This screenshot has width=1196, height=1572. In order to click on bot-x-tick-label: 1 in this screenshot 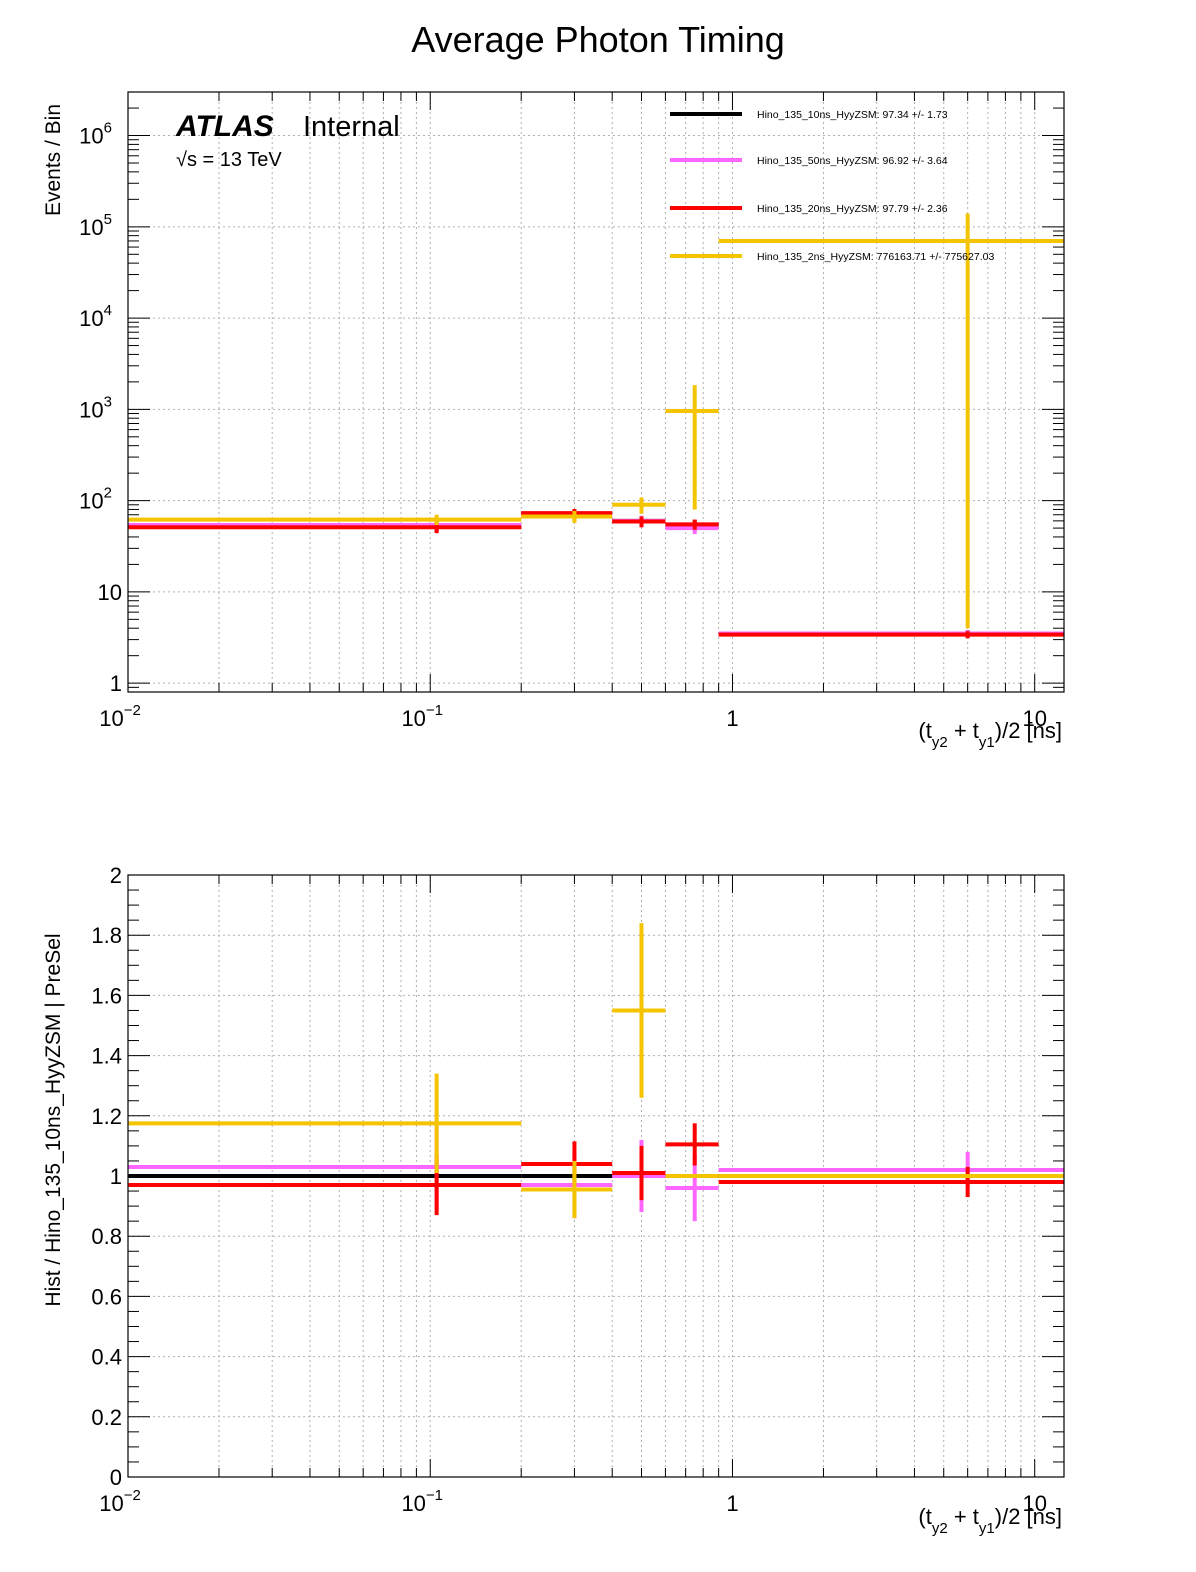, I will do `click(732, 1503)`.